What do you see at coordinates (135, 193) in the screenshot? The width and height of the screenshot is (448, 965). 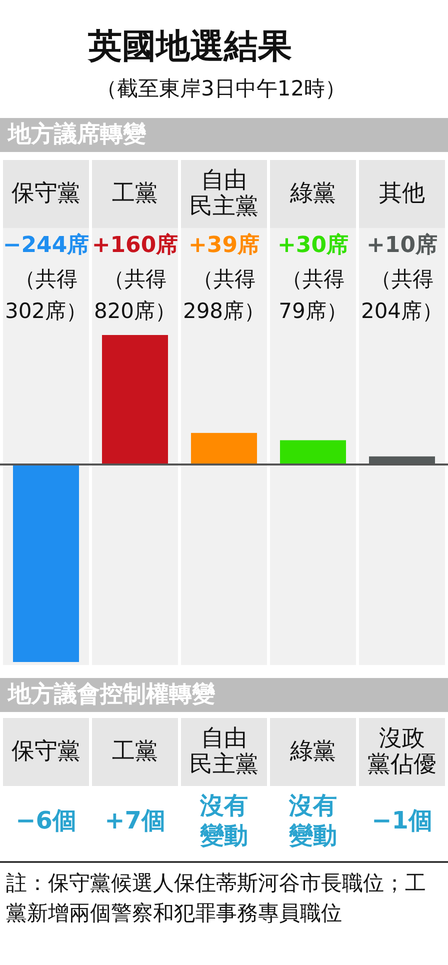 I see `x-tick-label: 工黨` at bounding box center [135, 193].